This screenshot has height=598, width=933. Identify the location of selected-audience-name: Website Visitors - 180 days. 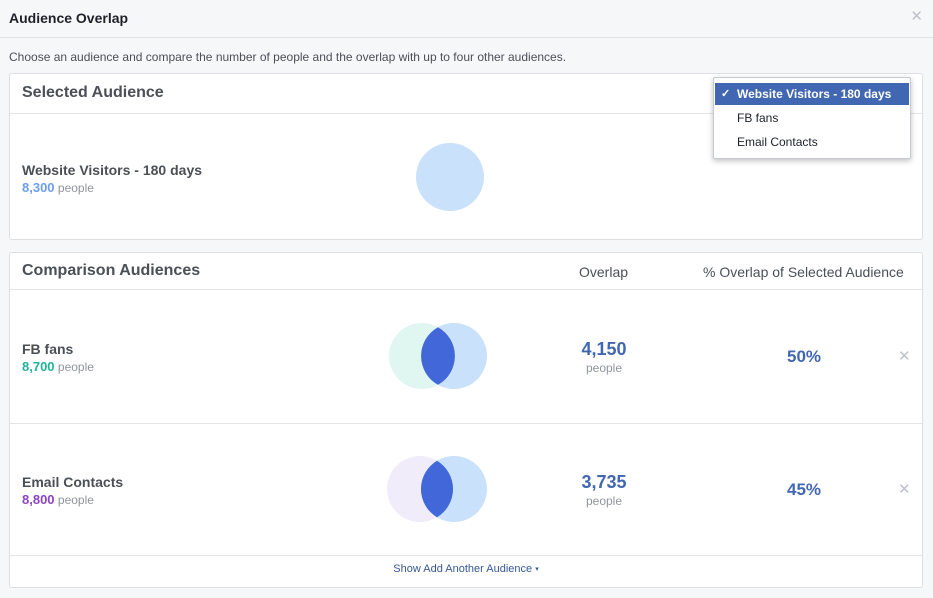
(112, 170).